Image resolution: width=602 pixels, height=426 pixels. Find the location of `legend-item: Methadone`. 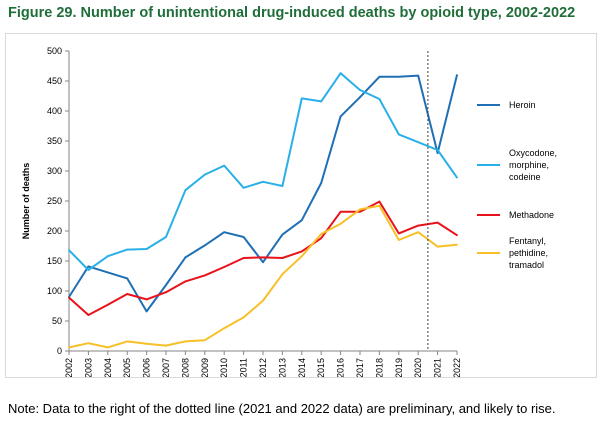

legend-item: Methadone is located at coordinates (515, 215).